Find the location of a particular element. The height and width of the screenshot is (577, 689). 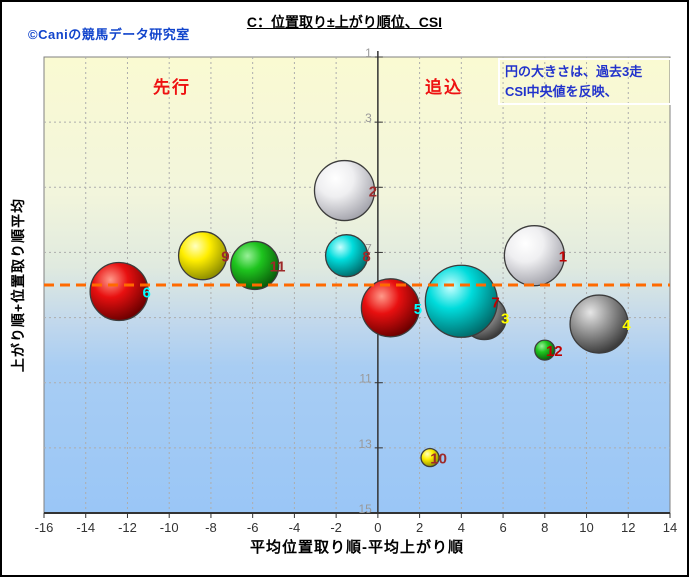

bubble-label-3: 3 is located at coordinates (505, 319).